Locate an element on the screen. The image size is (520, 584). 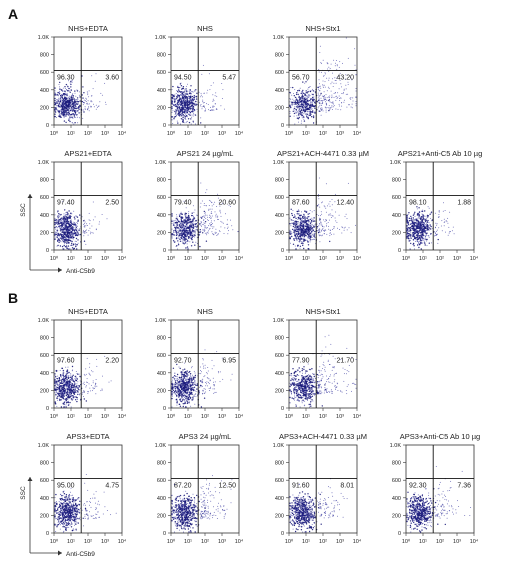
y-tick-label: 800 is located at coordinates (279, 181).